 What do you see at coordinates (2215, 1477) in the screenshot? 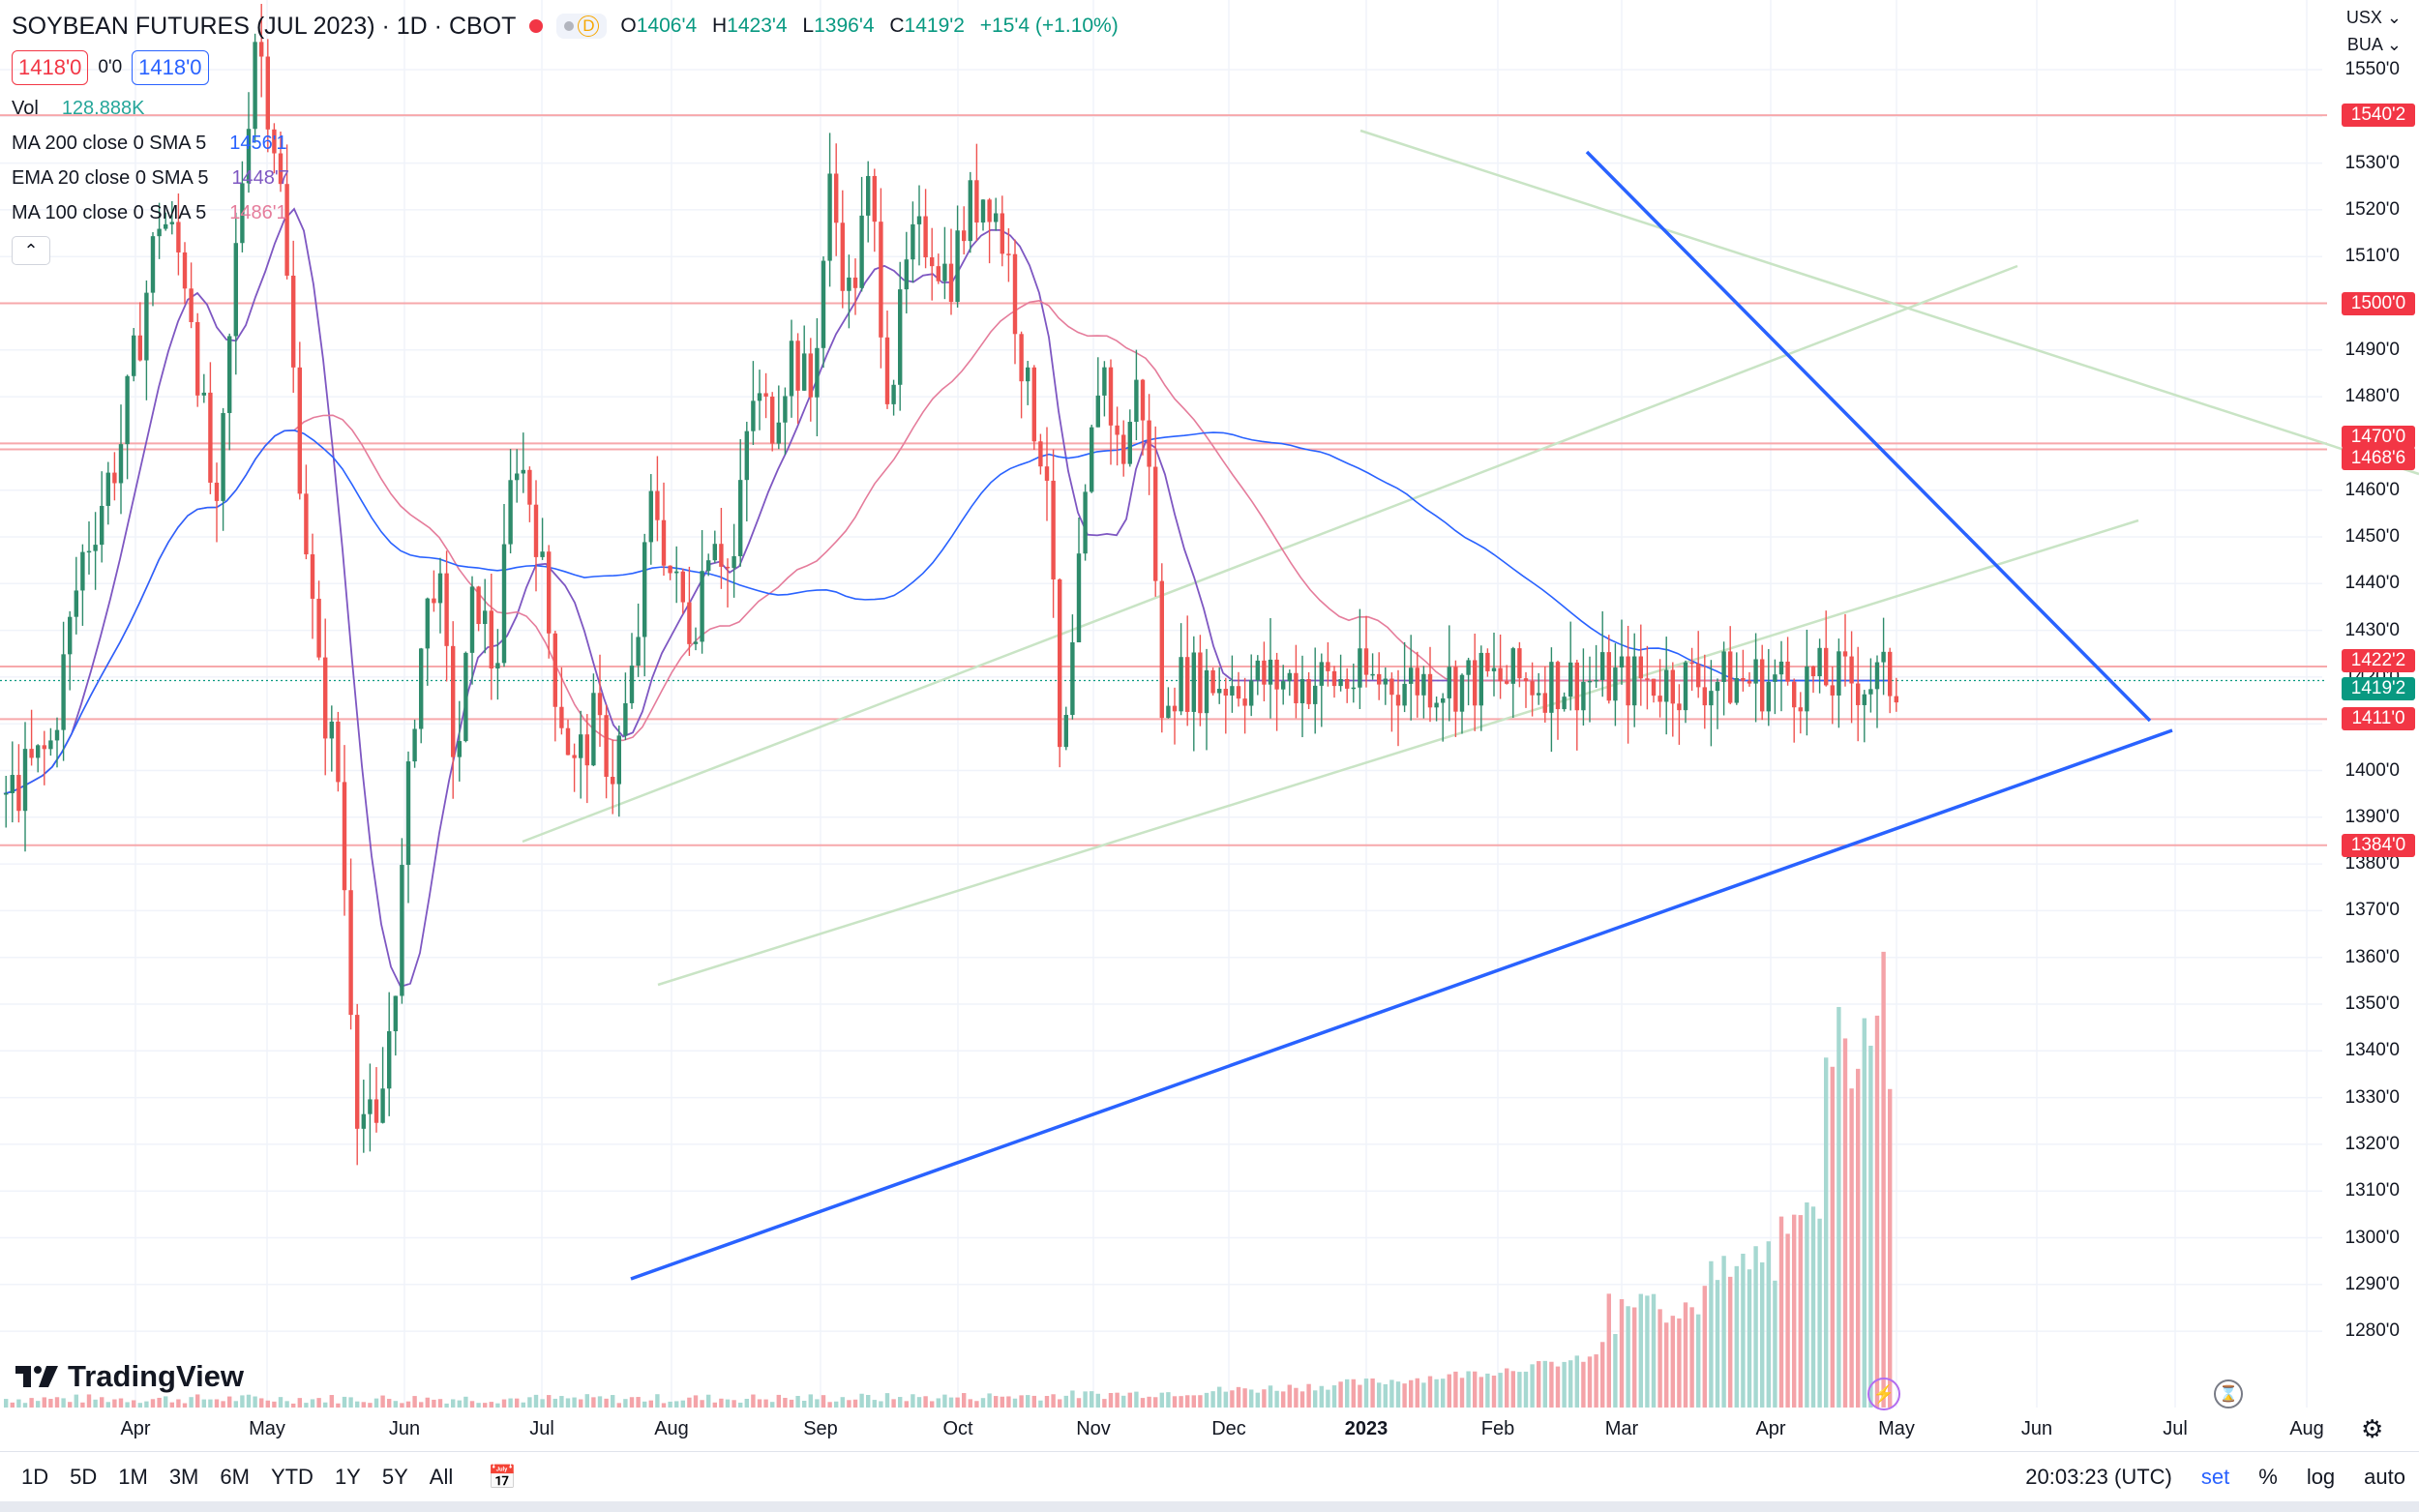
I see `session-button: set` at bounding box center [2215, 1477].